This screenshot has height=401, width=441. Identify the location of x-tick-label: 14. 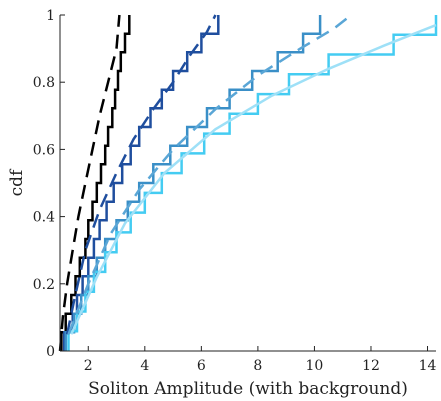
(428, 366).